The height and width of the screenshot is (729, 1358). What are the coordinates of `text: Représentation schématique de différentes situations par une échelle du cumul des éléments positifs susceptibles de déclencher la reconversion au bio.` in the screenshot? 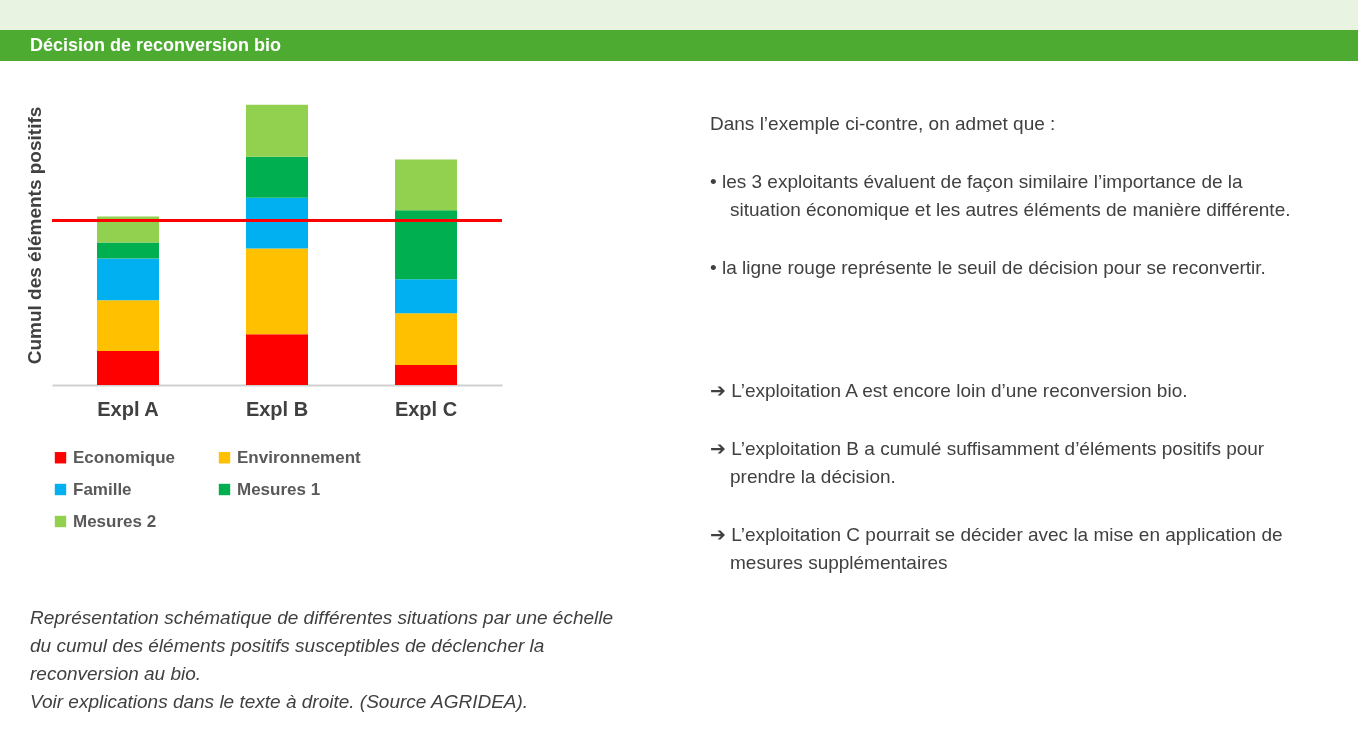 It's located at (322, 646).